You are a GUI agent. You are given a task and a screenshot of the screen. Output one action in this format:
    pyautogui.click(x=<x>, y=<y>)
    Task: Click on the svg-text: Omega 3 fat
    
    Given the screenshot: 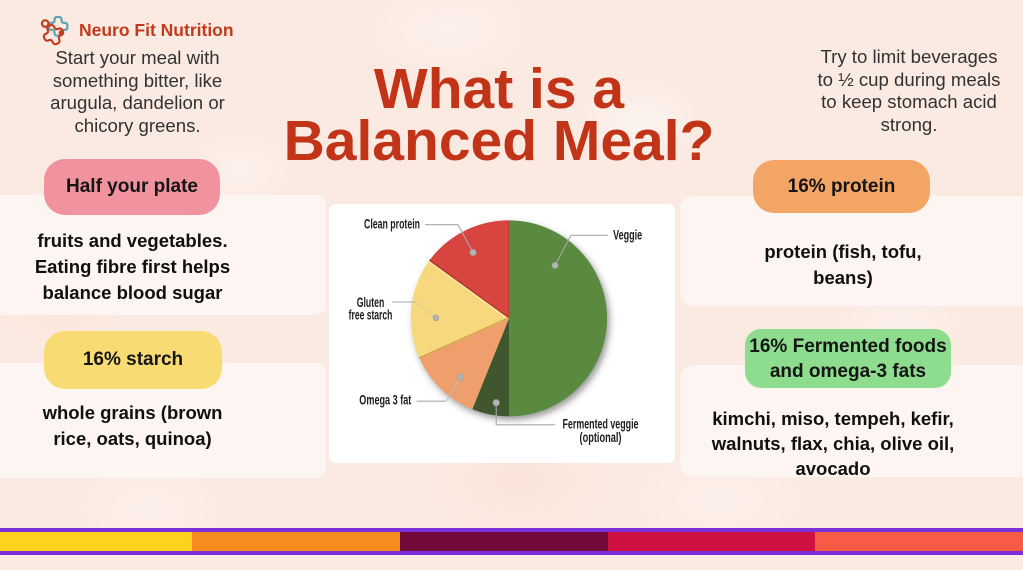 What is the action you would take?
    pyautogui.click(x=385, y=400)
    